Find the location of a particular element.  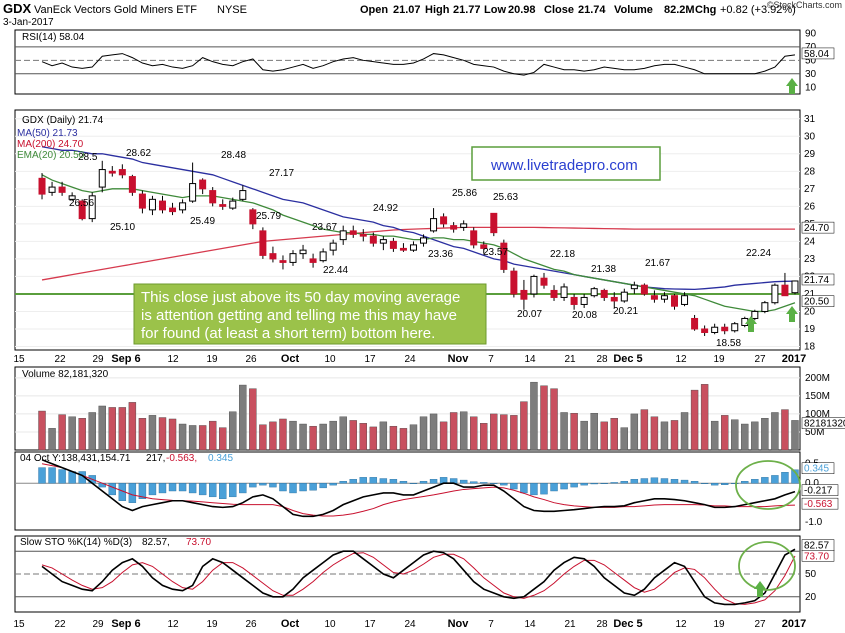

panel-frame-rsi is located at coordinates (407, 62).